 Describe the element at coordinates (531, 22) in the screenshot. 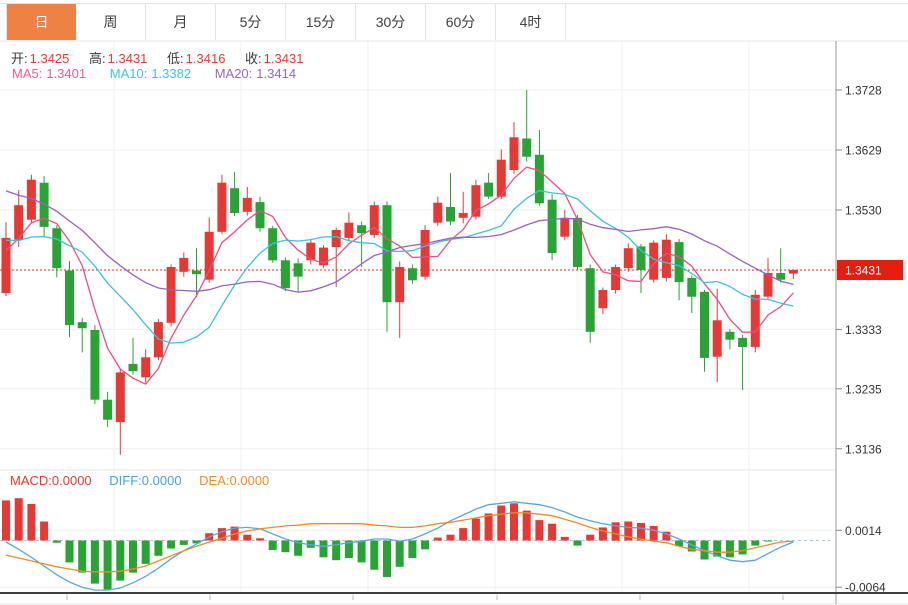

I see `tab-4hour: 4时` at that location.